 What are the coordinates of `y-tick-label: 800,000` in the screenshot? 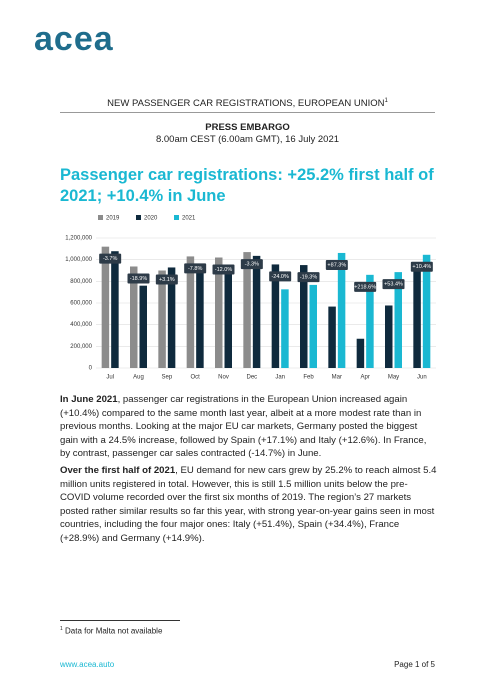 It's located at (81, 282).